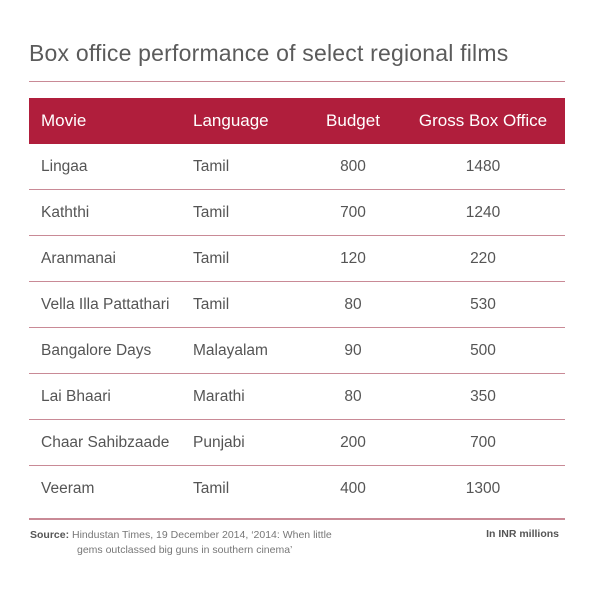 Image resolution: width=604 pixels, height=603 pixels. What do you see at coordinates (96, 350) in the screenshot?
I see `cell-movie: Bangalore Days` at bounding box center [96, 350].